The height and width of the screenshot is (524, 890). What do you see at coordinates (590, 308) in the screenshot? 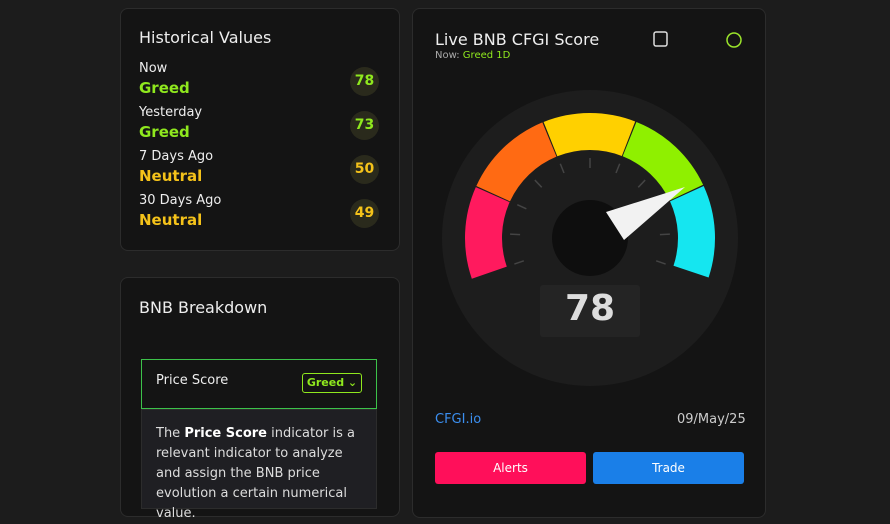
I see `score: 78` at bounding box center [590, 308].